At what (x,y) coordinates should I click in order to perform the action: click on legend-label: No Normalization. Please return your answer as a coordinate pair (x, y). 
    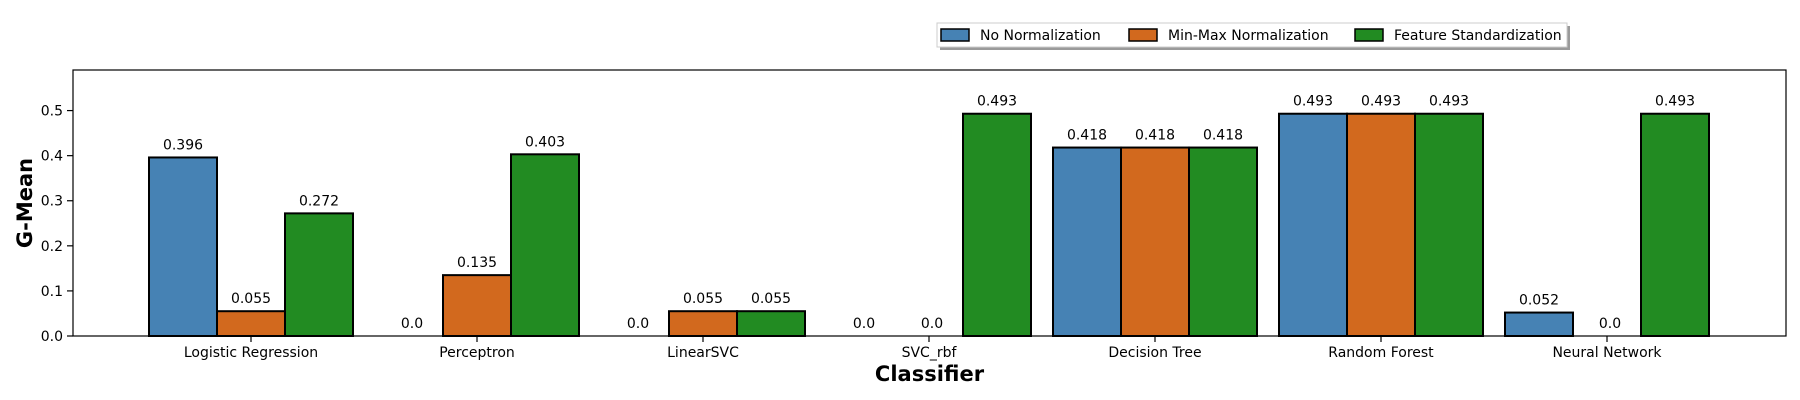
    Looking at the image, I should click on (1040, 36).